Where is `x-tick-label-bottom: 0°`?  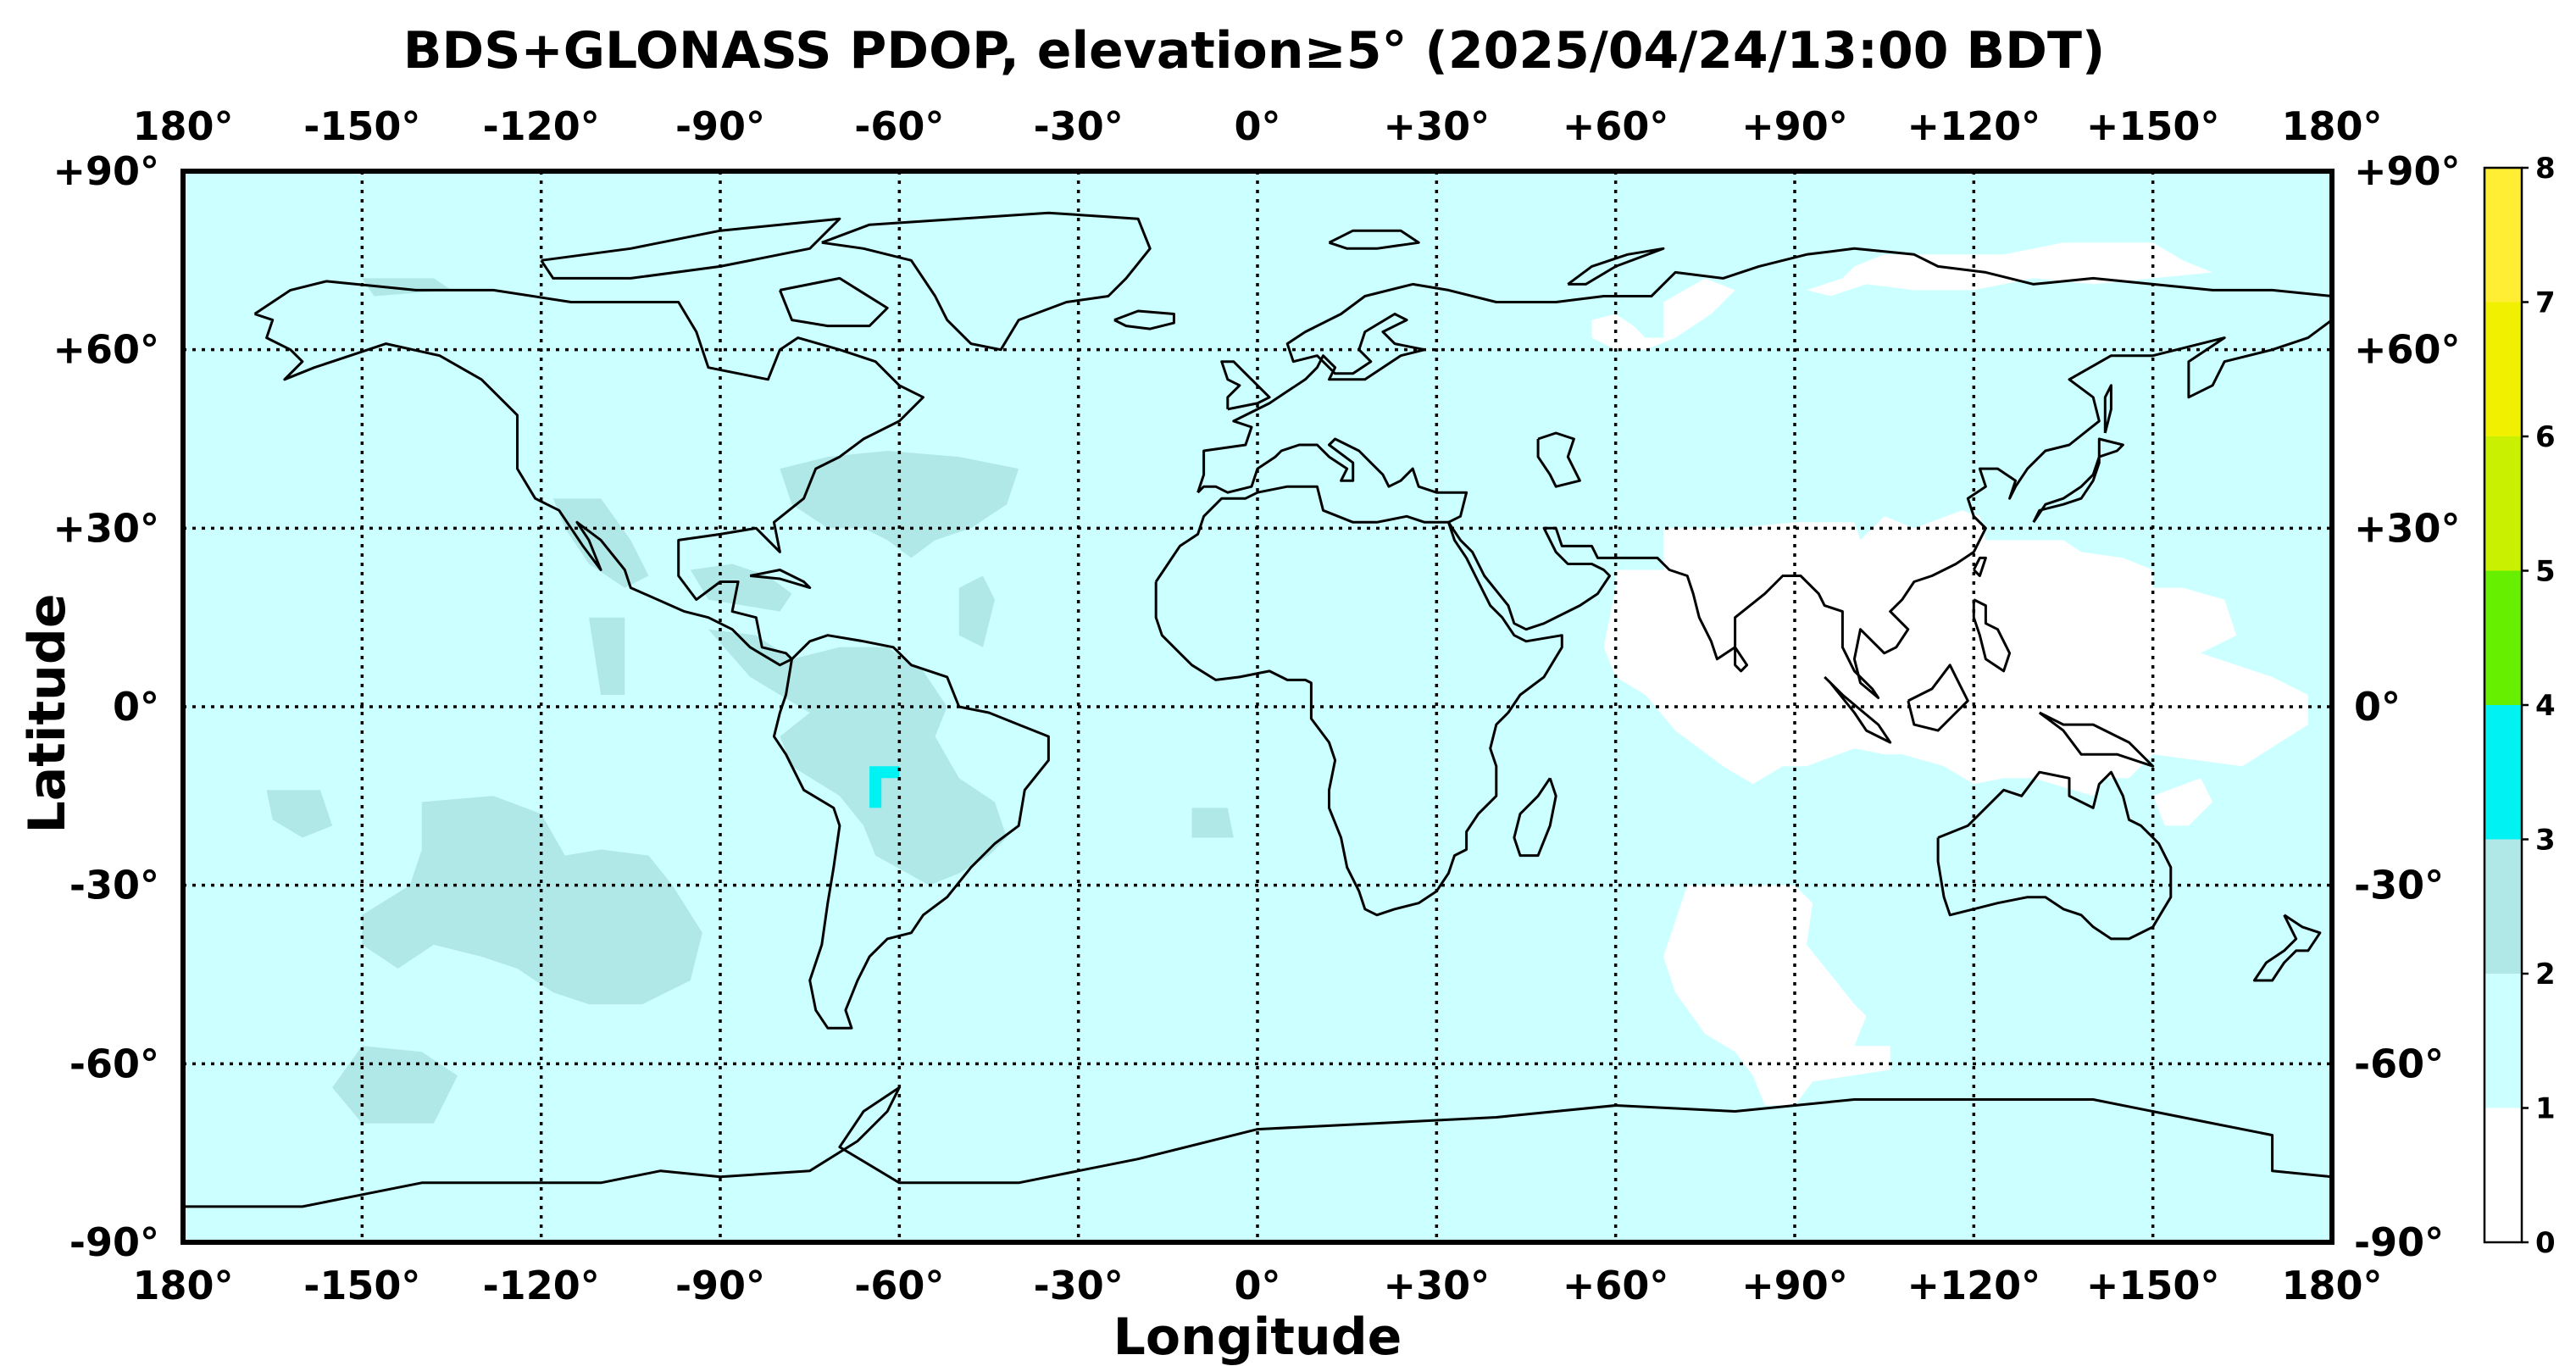
x-tick-label-bottom: 0° is located at coordinates (1257, 1285).